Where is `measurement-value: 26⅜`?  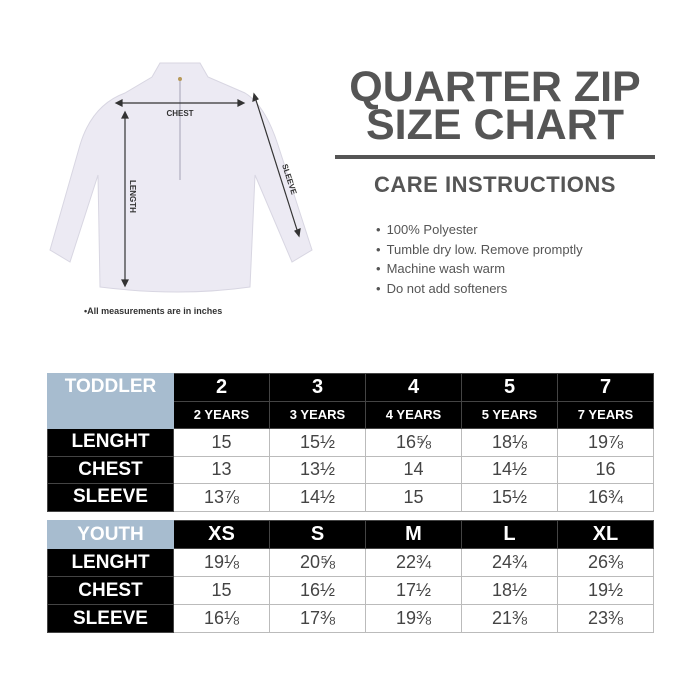 measurement-value: 26⅜ is located at coordinates (605, 562).